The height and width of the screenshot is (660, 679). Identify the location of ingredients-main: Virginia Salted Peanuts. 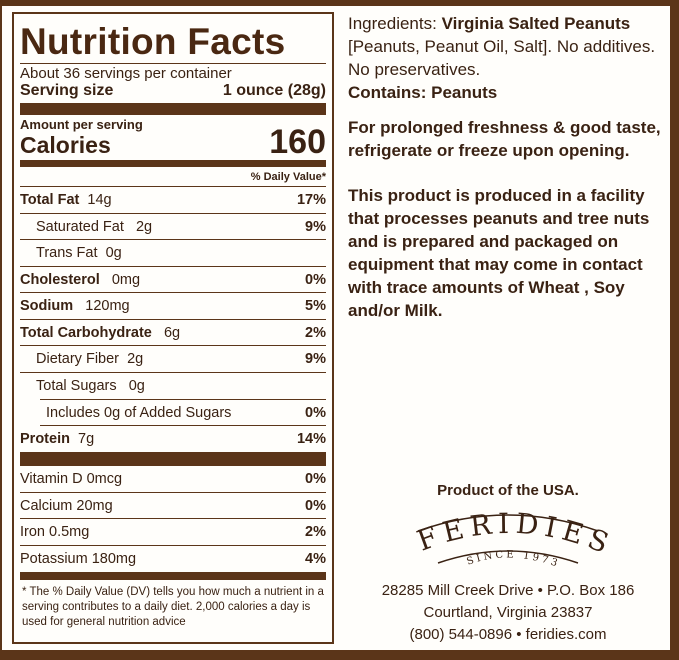
(536, 23).